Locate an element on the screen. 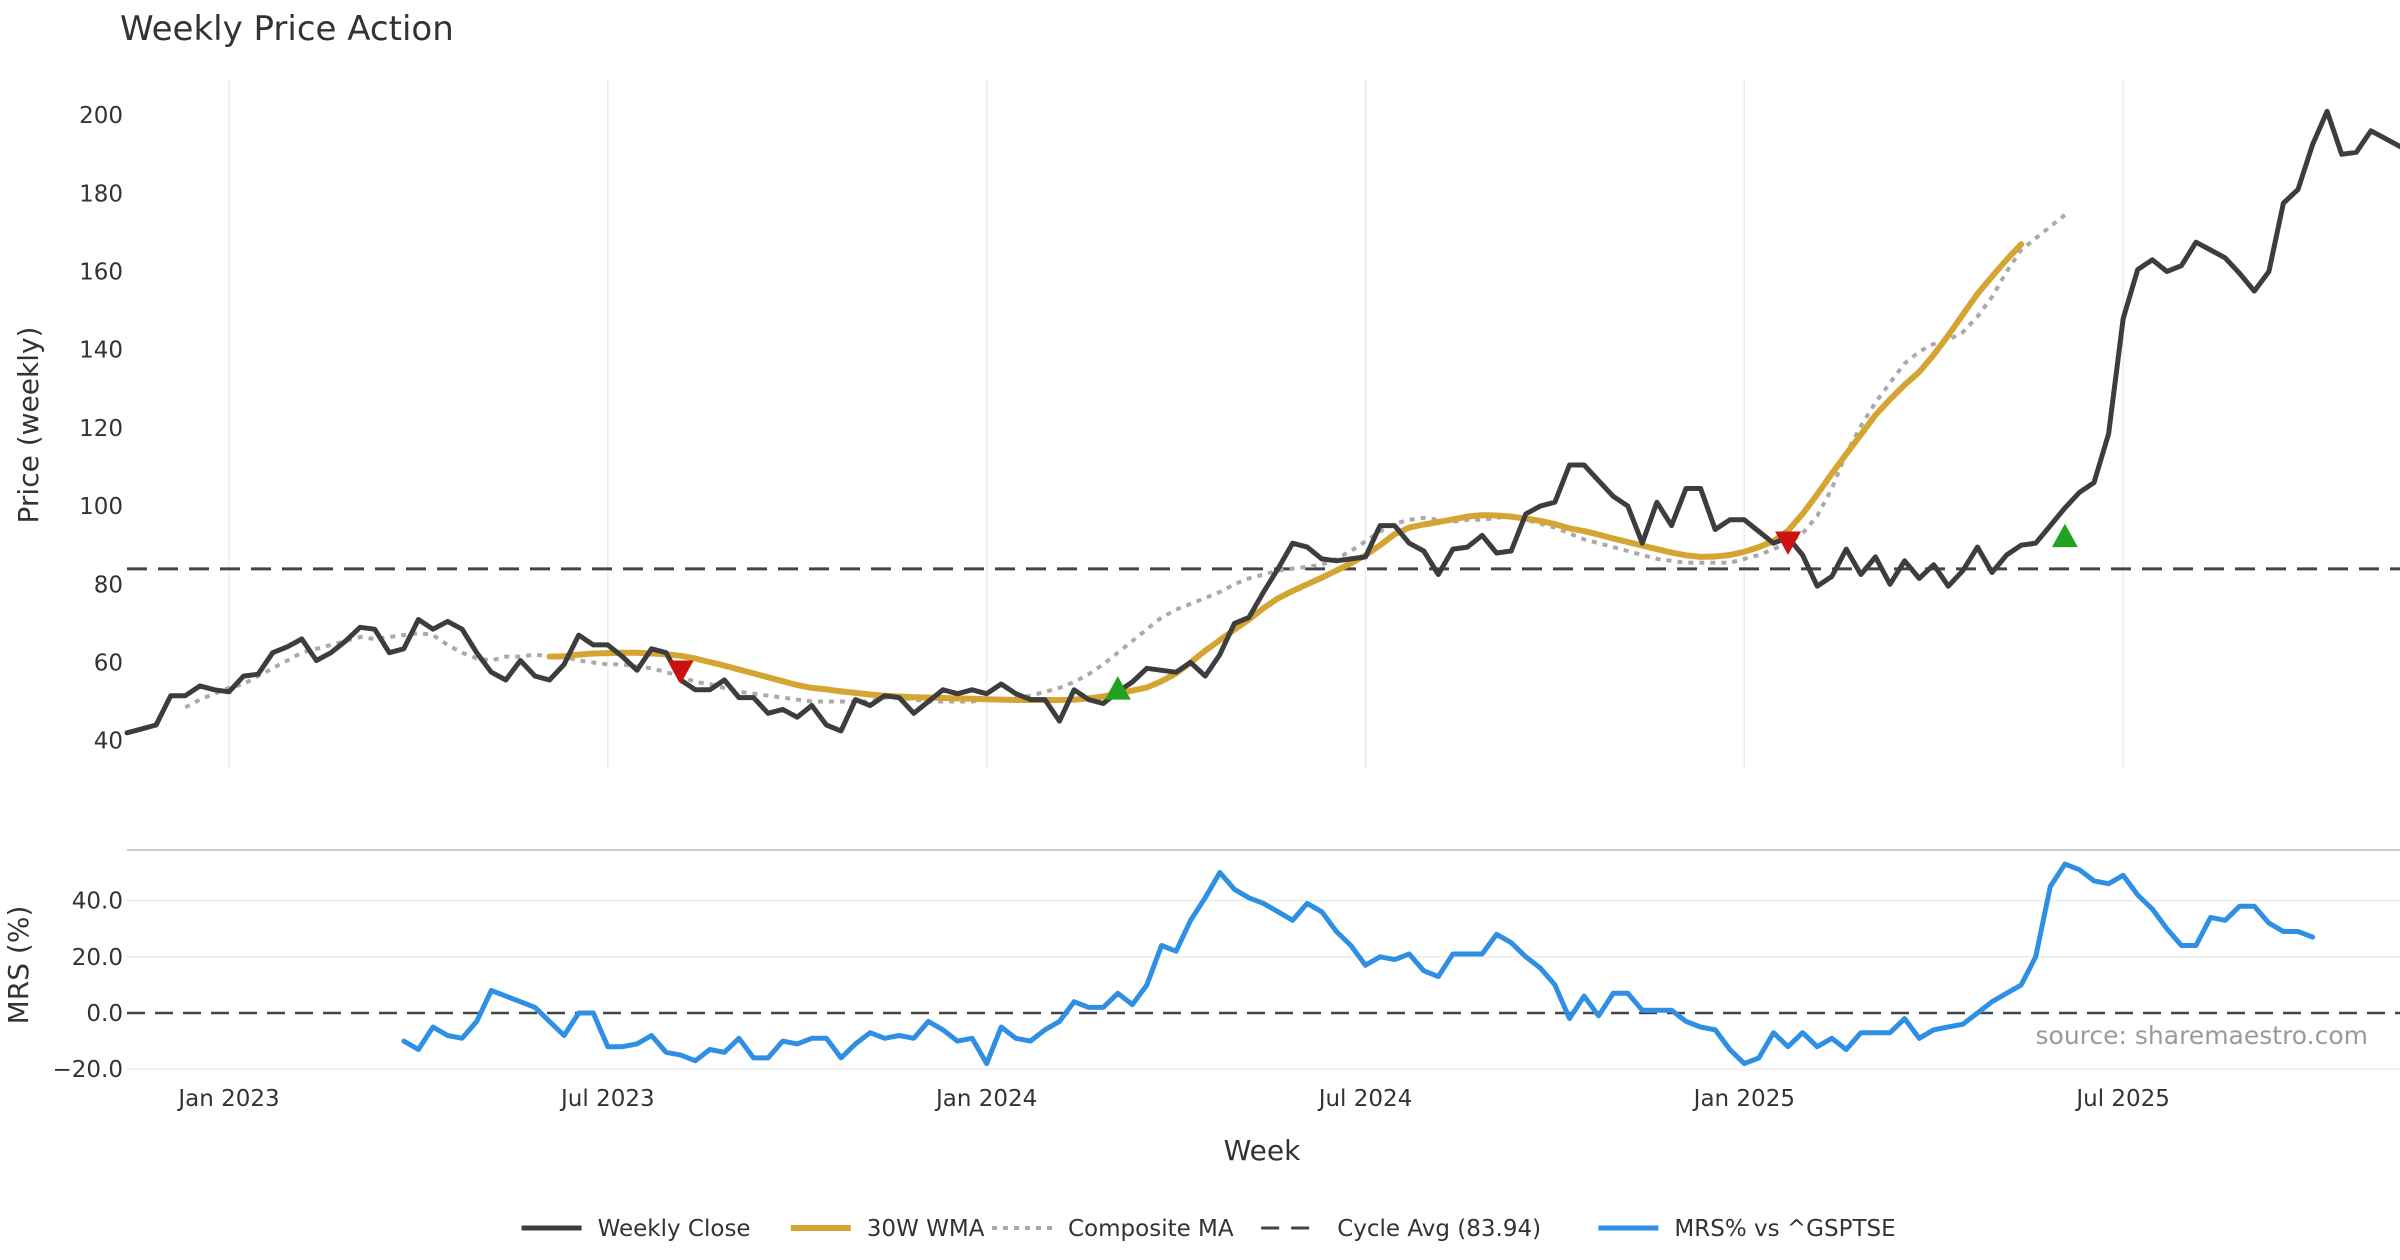 Image resolution: width=2400 pixels, height=1260 pixels. price-y-tick-label: 80 is located at coordinates (108, 585).